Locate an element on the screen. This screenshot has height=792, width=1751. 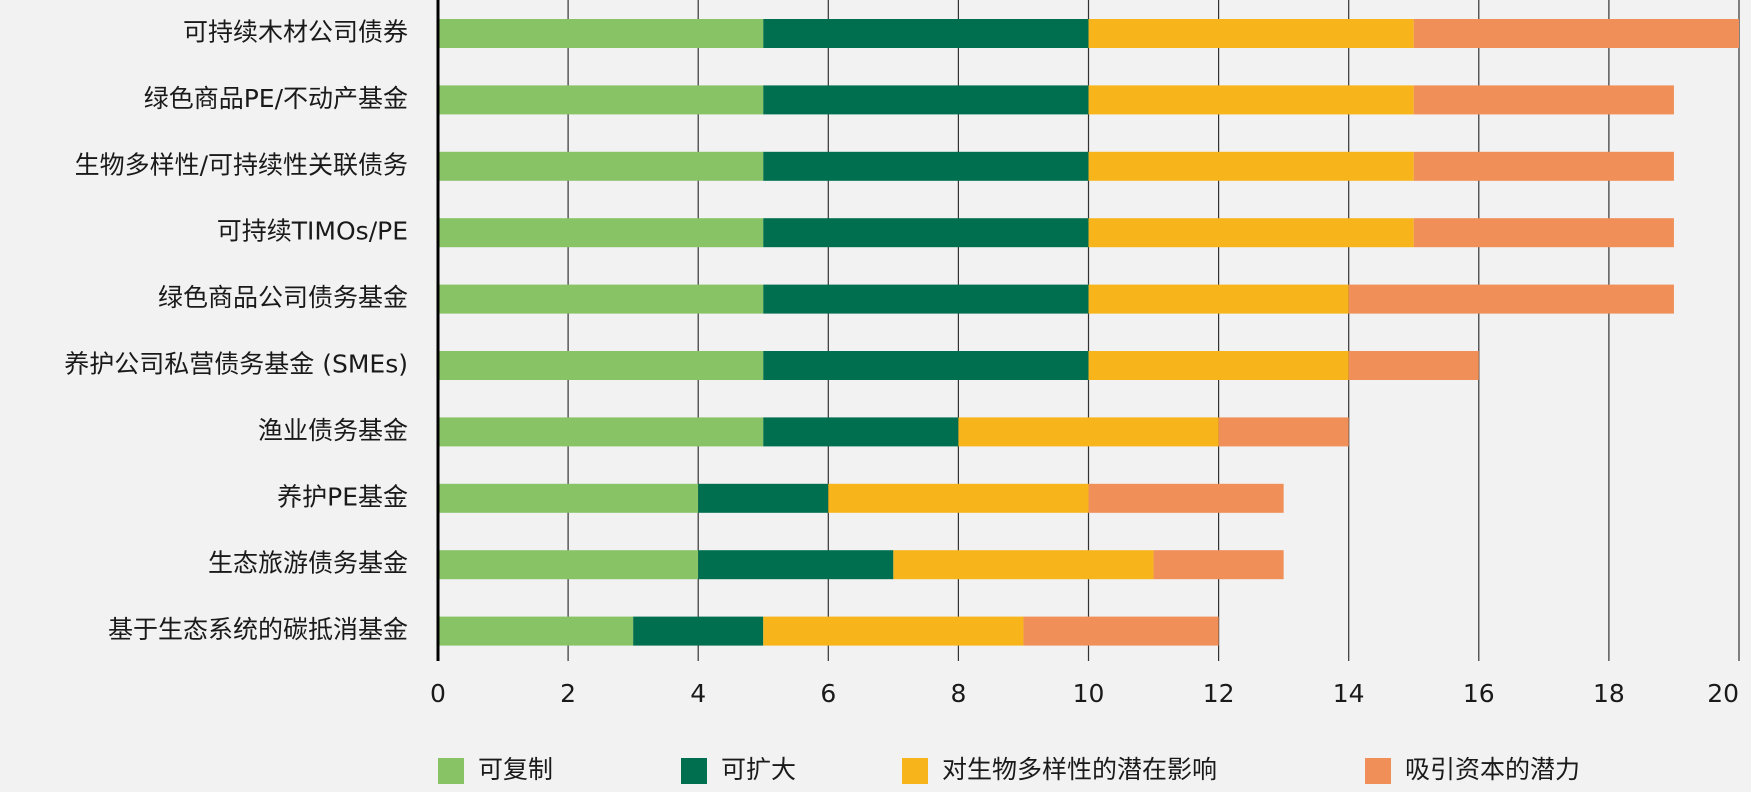
x-tick-label: 18 is located at coordinates (1609, 693).